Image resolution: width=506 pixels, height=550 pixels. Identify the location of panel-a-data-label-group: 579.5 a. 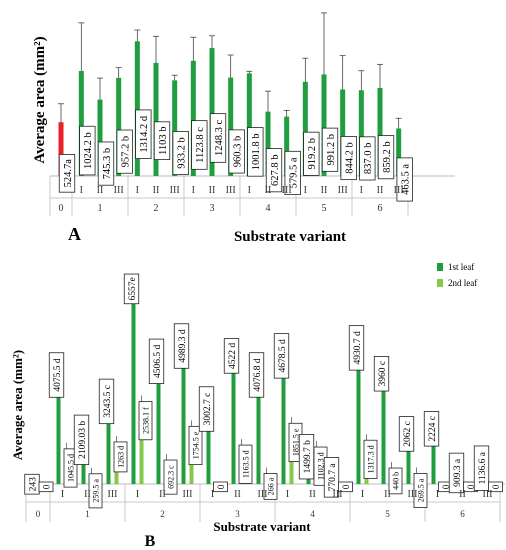
(292, 172).